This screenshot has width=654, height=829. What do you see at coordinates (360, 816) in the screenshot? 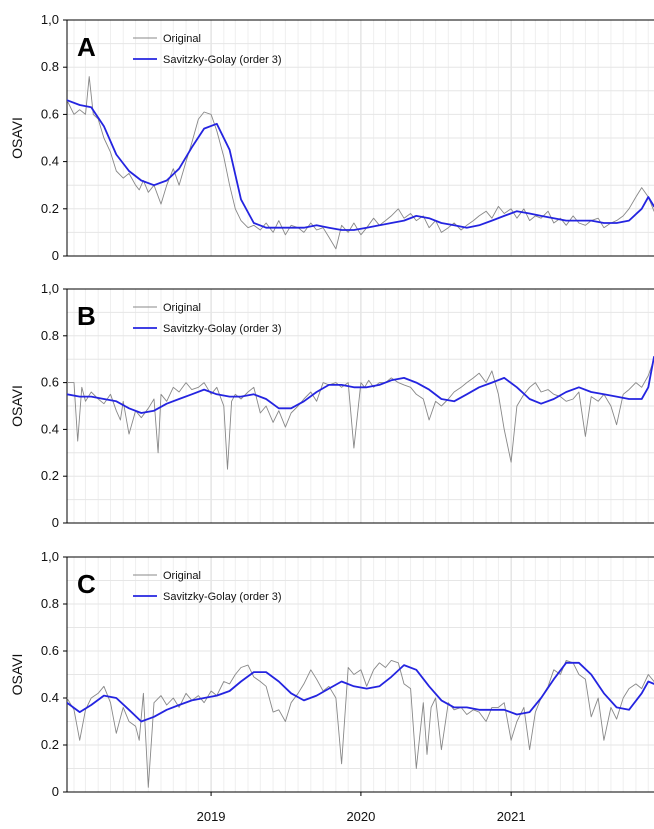
I see `x-tick-label: 2020` at bounding box center [360, 816].